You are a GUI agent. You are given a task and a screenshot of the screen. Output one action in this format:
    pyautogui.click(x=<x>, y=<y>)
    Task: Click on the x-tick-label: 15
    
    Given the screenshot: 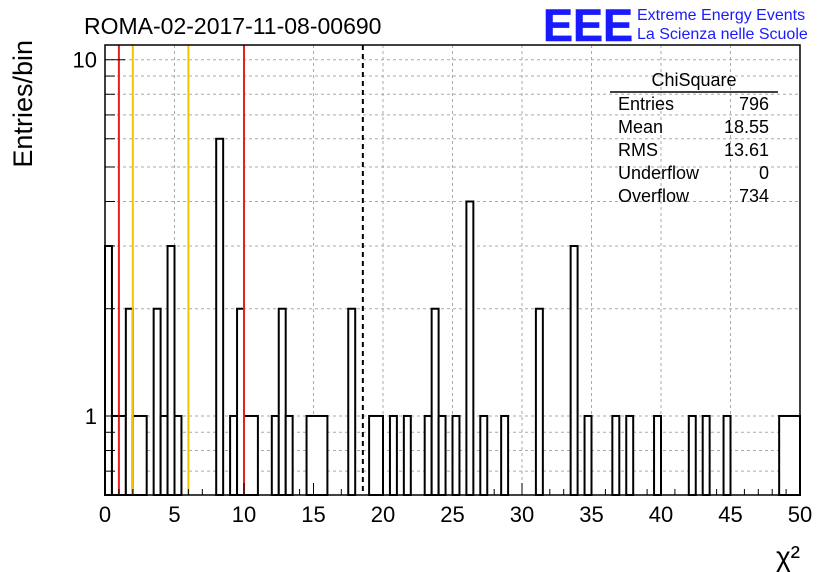 What is the action you would take?
    pyautogui.click(x=313, y=514)
    